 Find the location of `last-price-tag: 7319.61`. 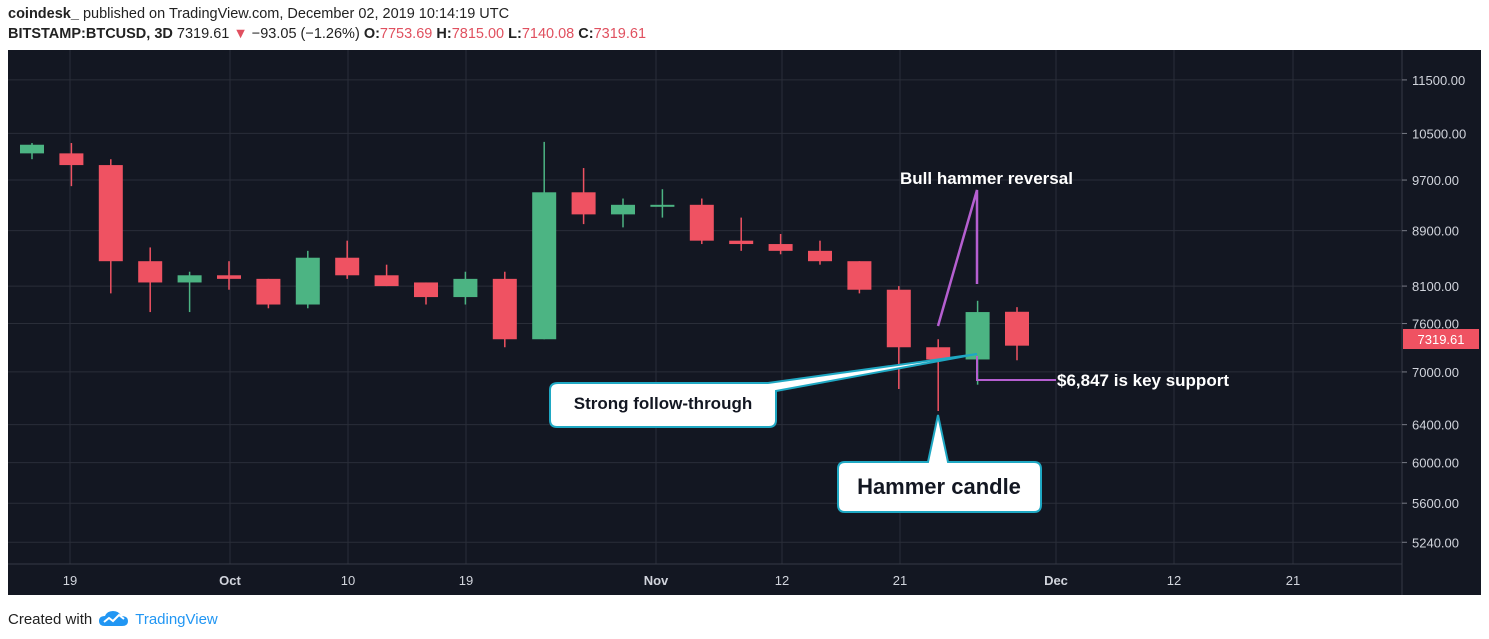

last-price-tag: 7319.61 is located at coordinates (1441, 339).